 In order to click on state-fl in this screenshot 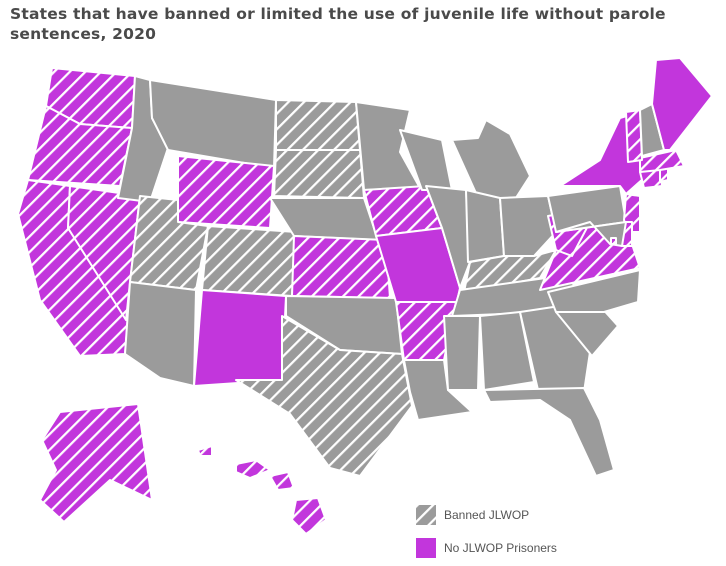, I will do `click(549, 432)`.